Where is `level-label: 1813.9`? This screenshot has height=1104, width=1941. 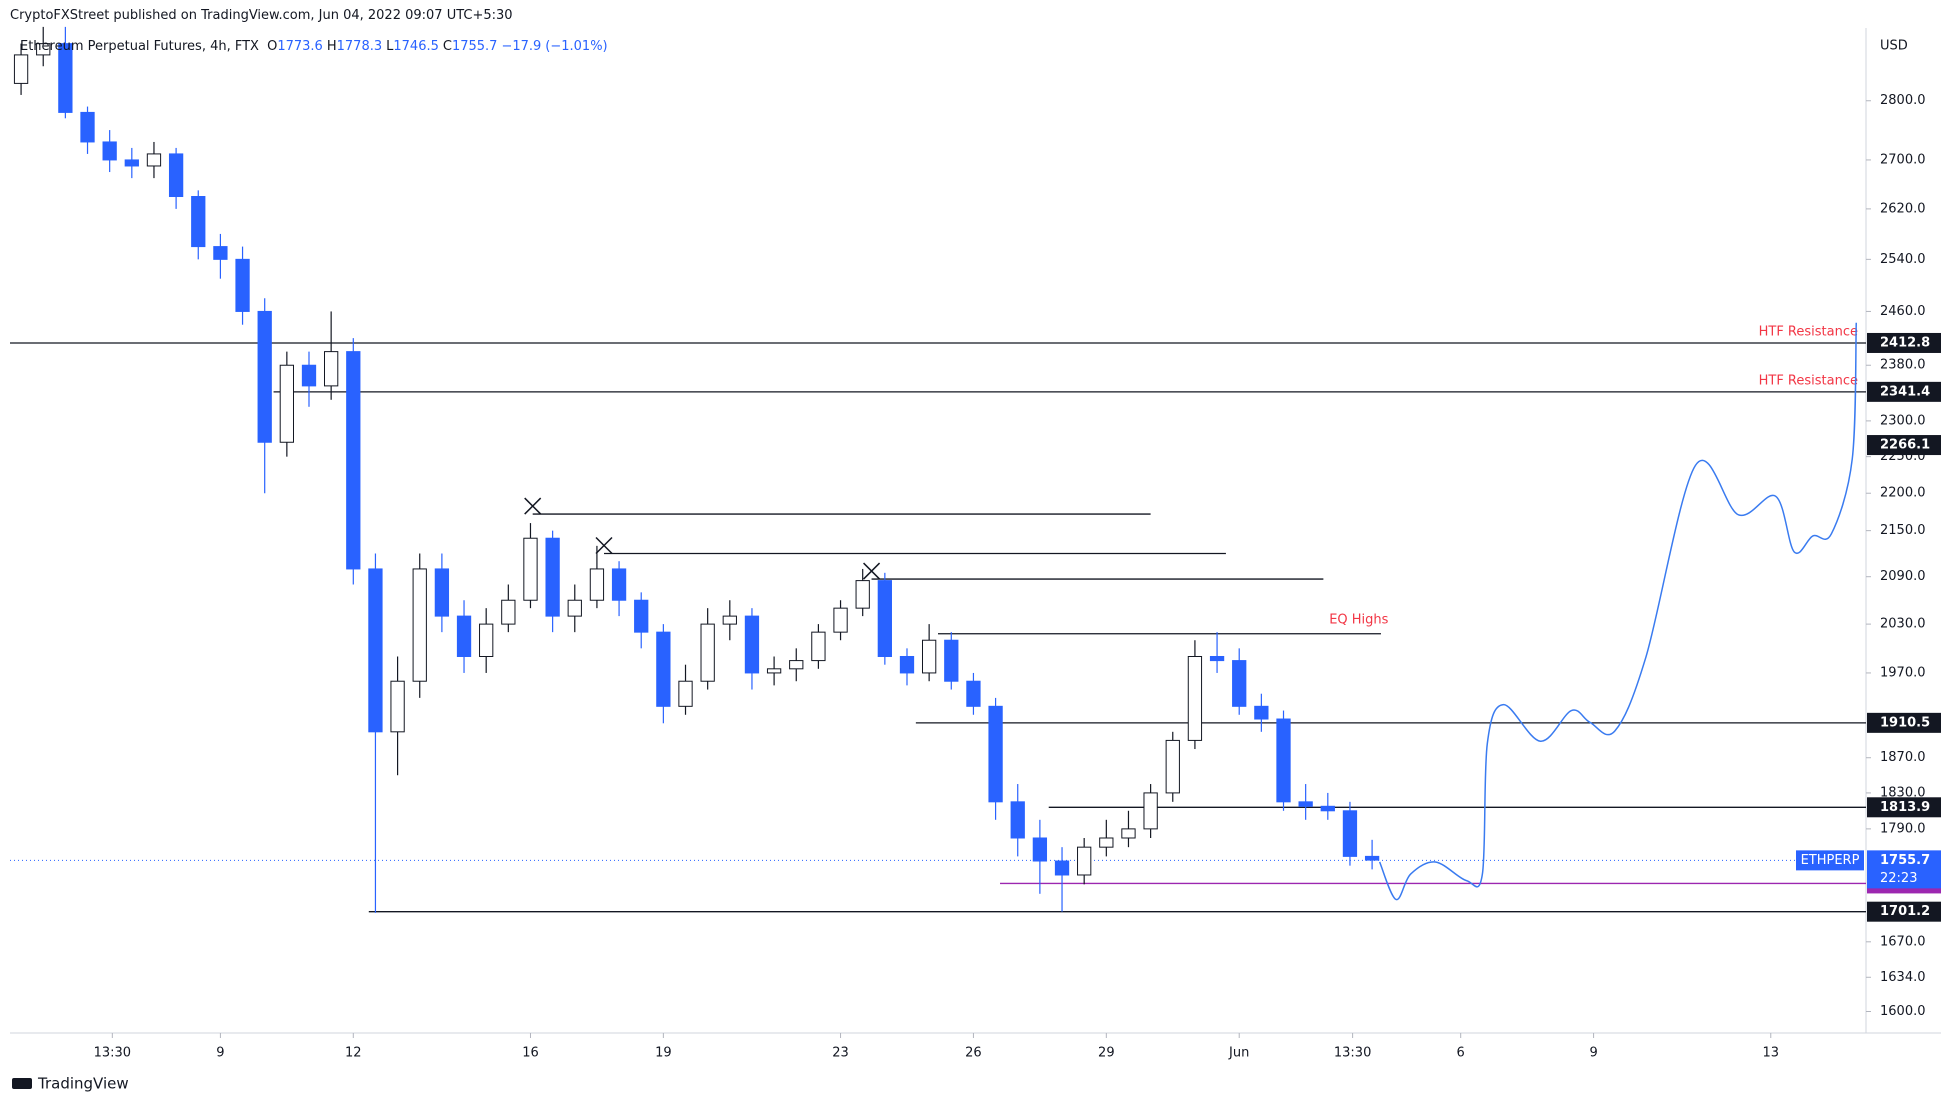
level-label: 1813.9 is located at coordinates (1905, 807).